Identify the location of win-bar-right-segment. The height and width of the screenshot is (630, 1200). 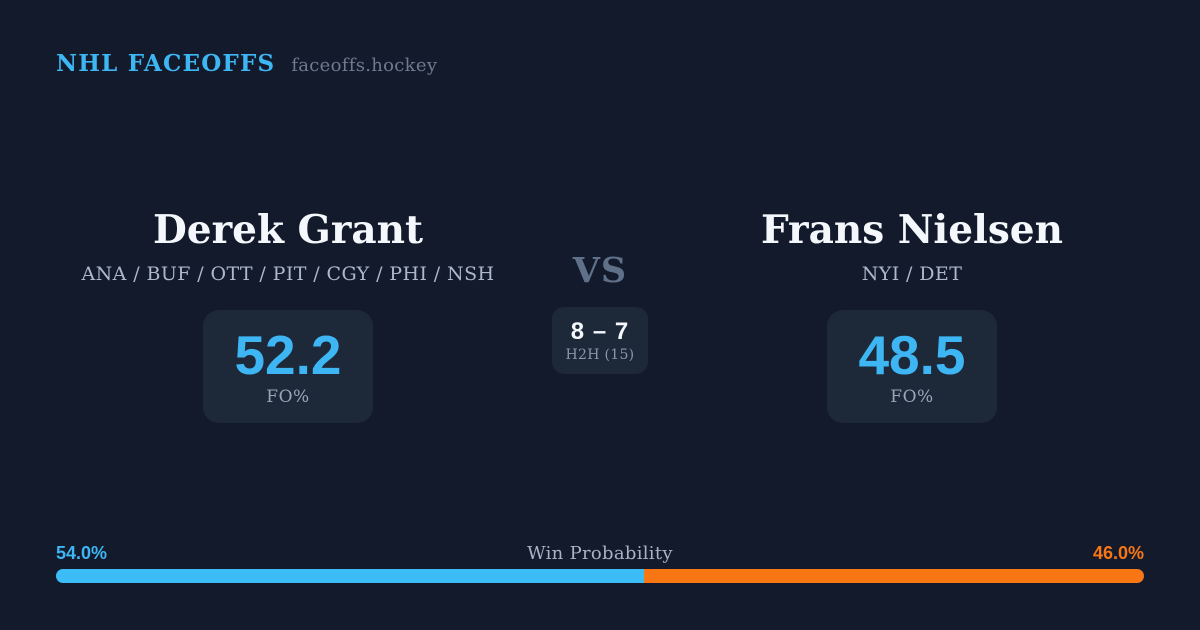
(893, 576).